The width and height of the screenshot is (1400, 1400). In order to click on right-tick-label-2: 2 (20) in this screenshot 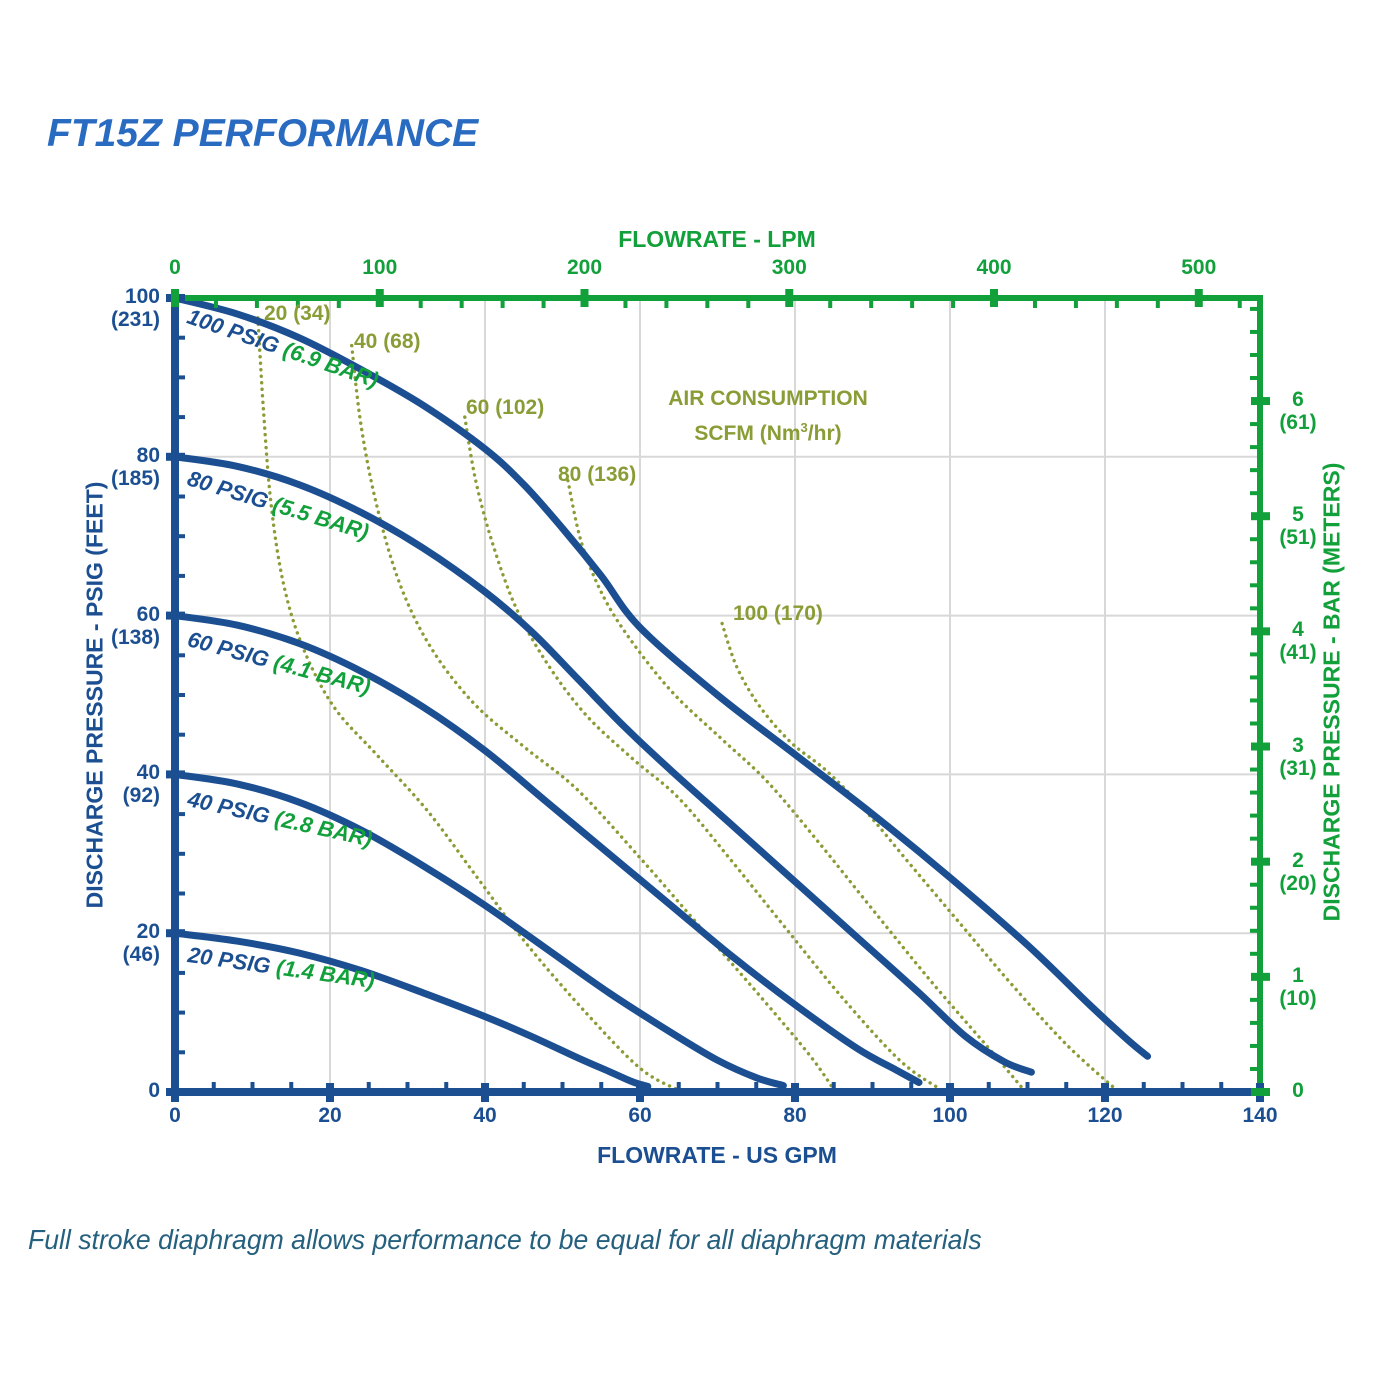, I will do `click(1298, 871)`.